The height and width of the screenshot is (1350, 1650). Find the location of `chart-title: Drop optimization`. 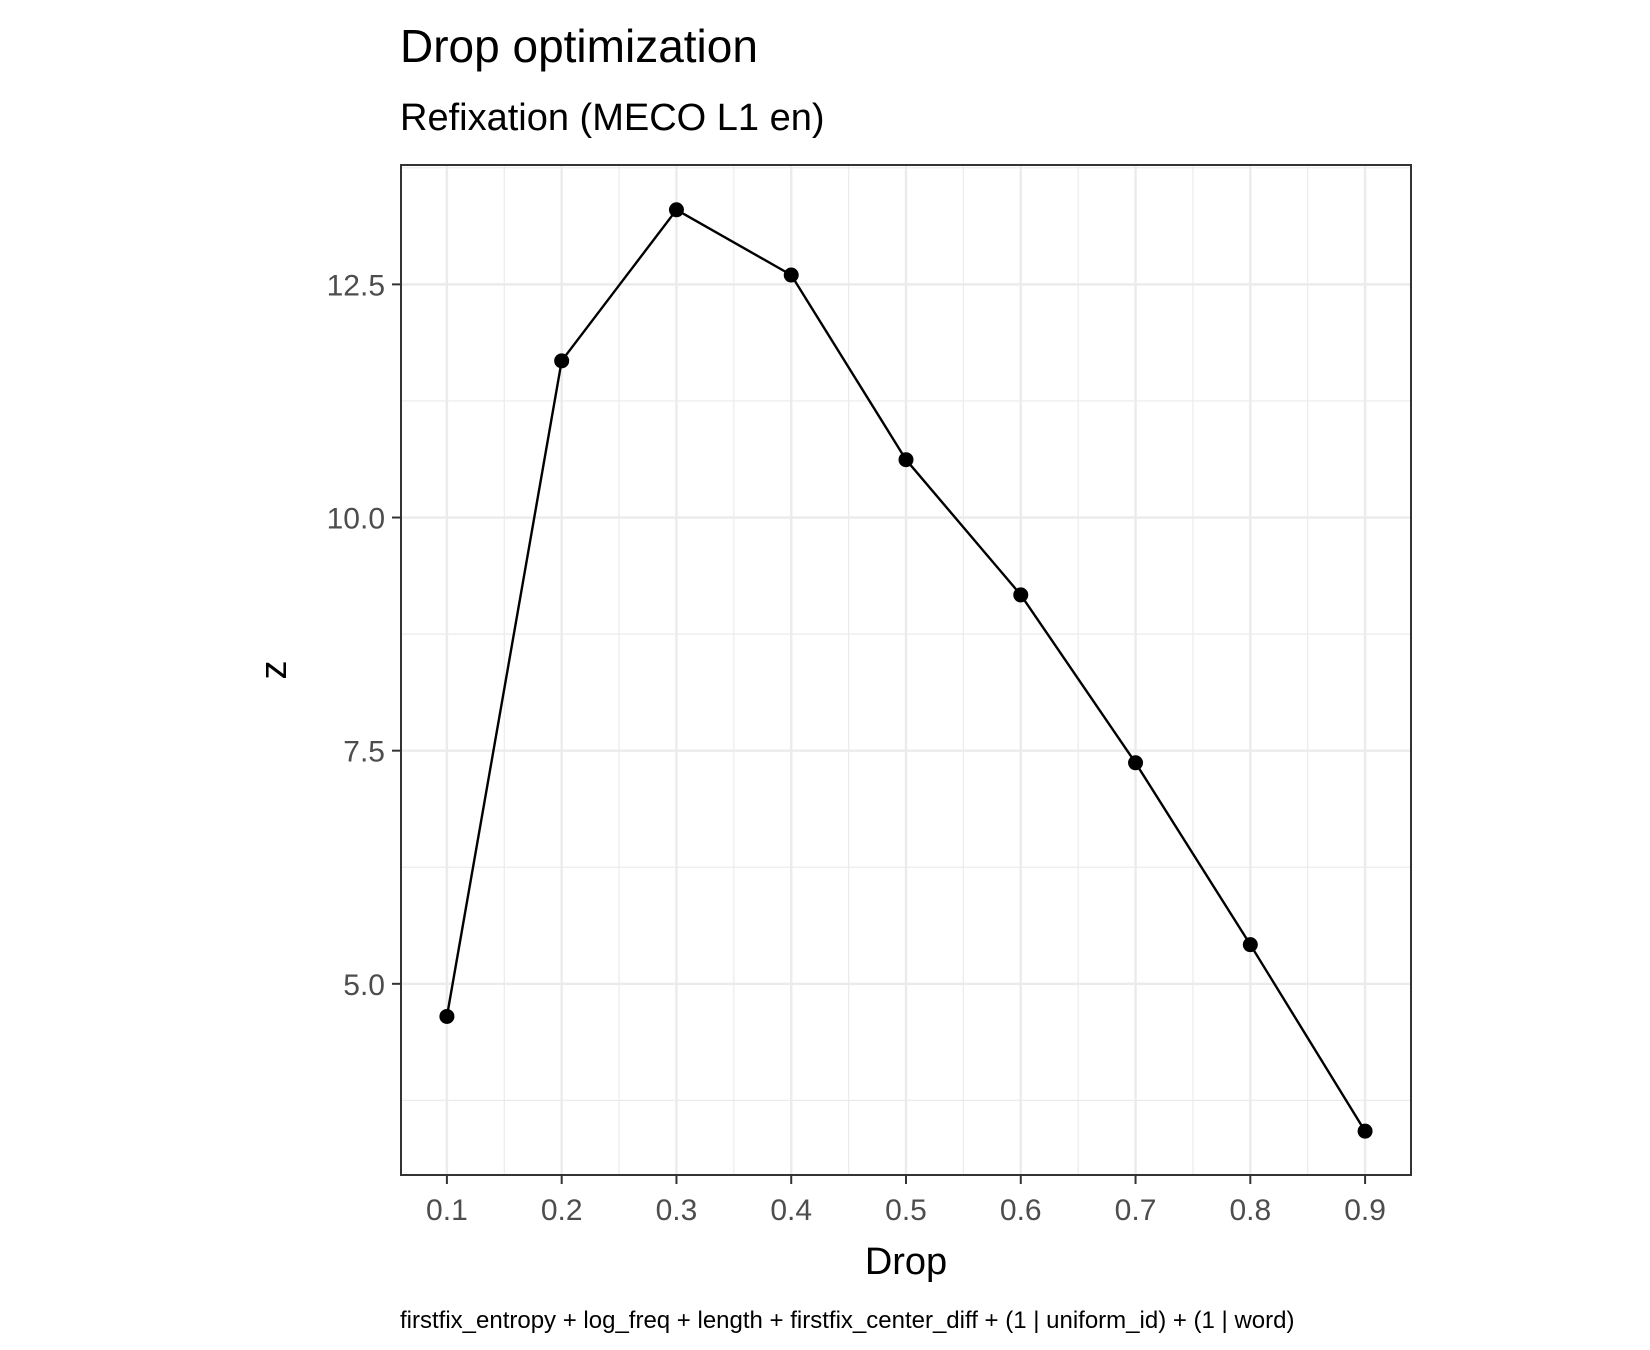

chart-title: Drop optimization is located at coordinates (579, 46).